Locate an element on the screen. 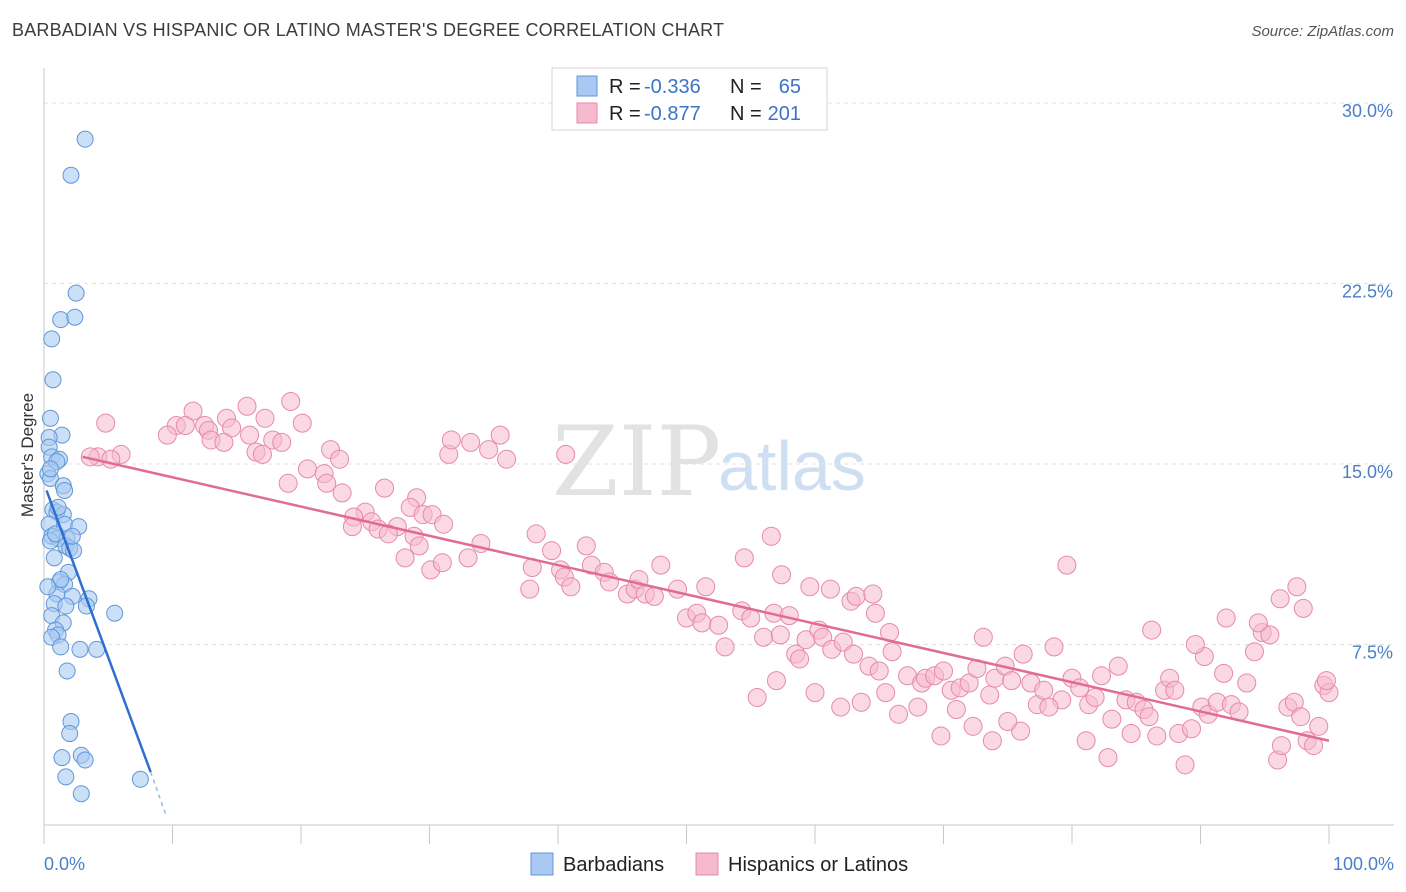 Image resolution: width=1406 pixels, height=892 pixels. x-tick-label-min: 0.0% is located at coordinates (64, 864).